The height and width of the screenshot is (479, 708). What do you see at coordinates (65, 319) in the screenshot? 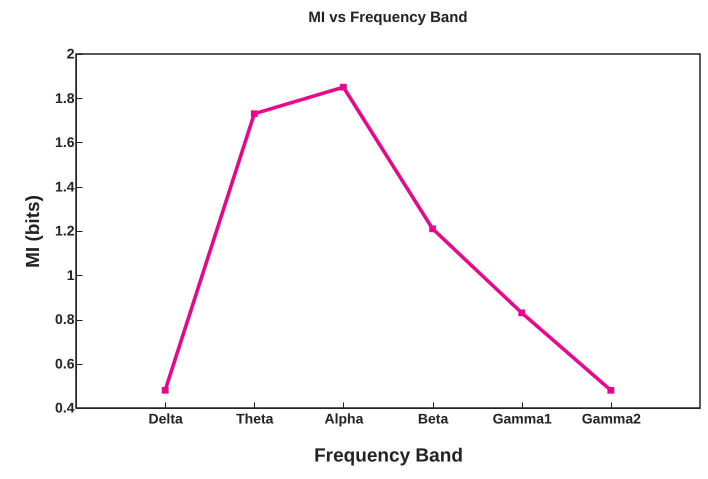
I see `y-tick-label: 0.8` at bounding box center [65, 319].